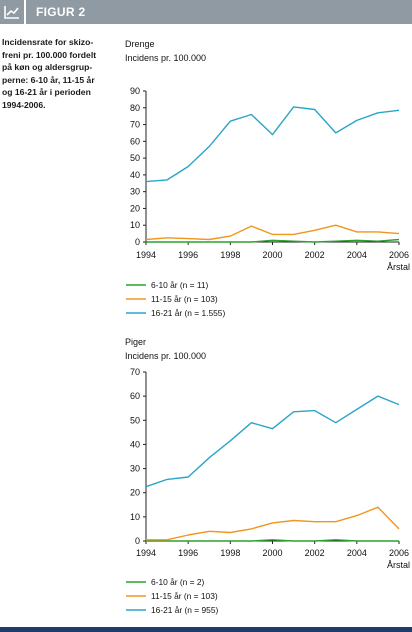 This screenshot has width=412, height=632. What do you see at coordinates (184, 610) in the screenshot?
I see `legend-label: 16-21 år (n = 955)` at bounding box center [184, 610].